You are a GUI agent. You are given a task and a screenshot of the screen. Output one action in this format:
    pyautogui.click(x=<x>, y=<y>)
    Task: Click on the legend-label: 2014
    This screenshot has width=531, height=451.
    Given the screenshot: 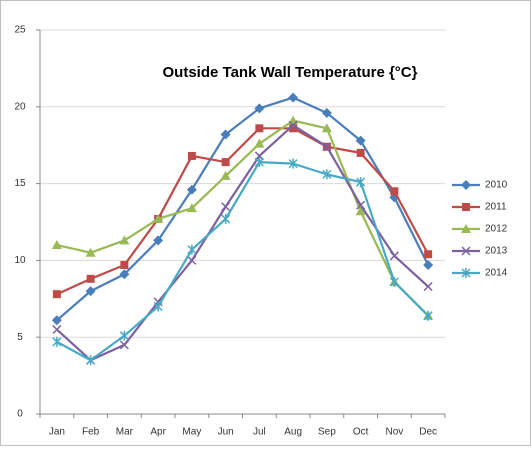 What is the action you would take?
    pyautogui.click(x=496, y=273)
    